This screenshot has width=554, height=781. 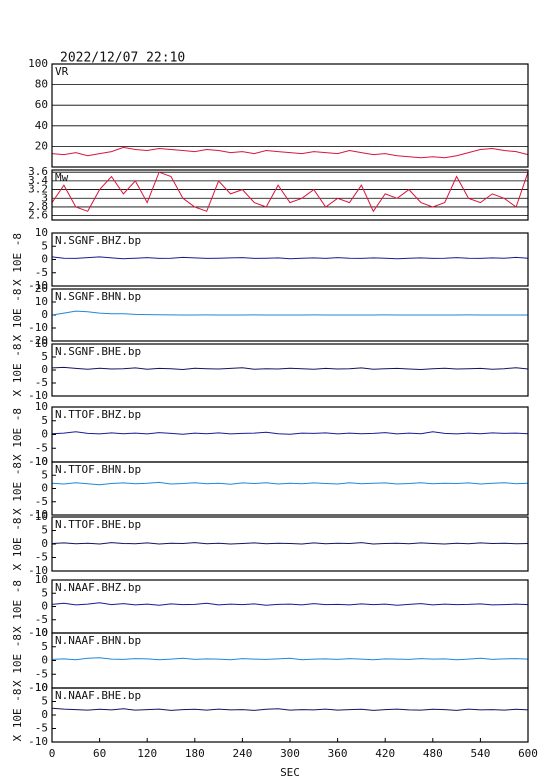 I want to click on x-tick-label: 540, so click(x=480, y=753).